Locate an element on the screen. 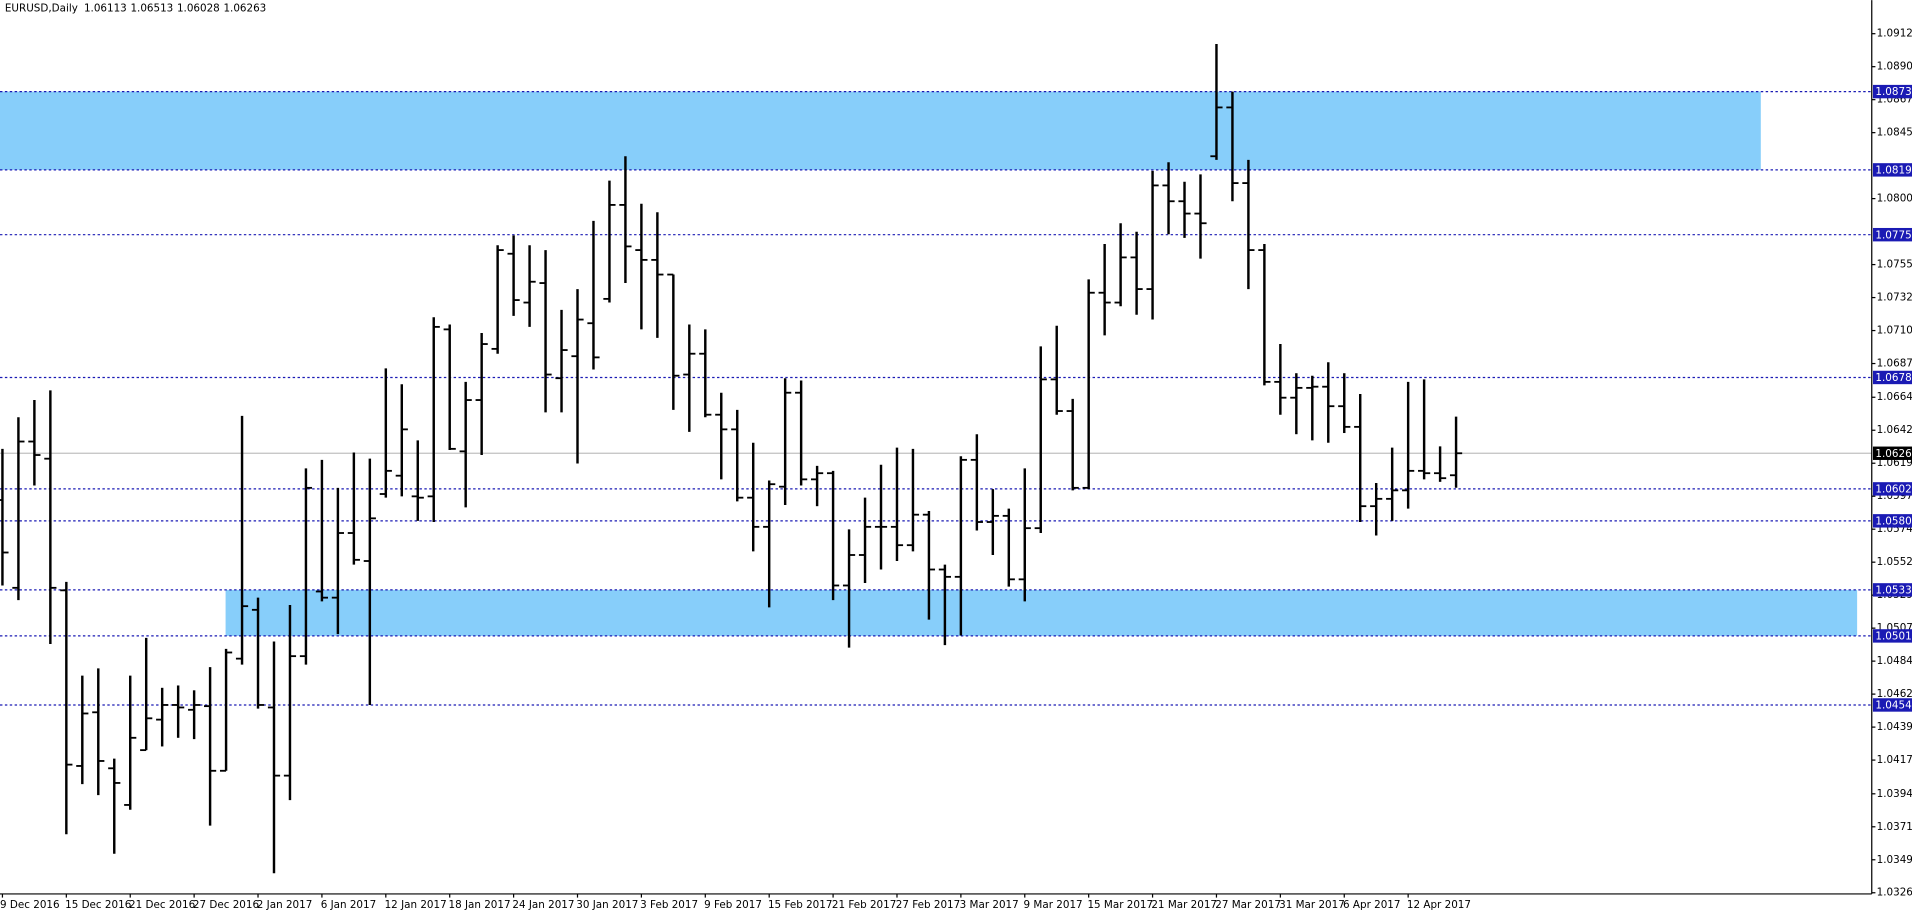 Image resolution: width=1912 pixels, height=916 pixels. x-tick-label: 27 Dec 2016 is located at coordinates (226, 905).